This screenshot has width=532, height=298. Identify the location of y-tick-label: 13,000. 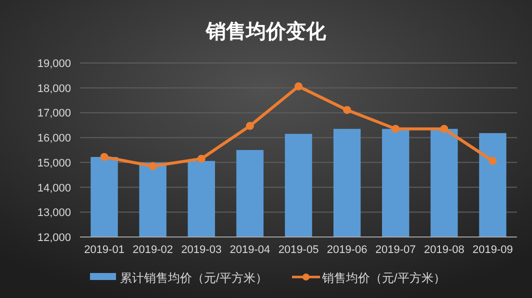
(54, 213).